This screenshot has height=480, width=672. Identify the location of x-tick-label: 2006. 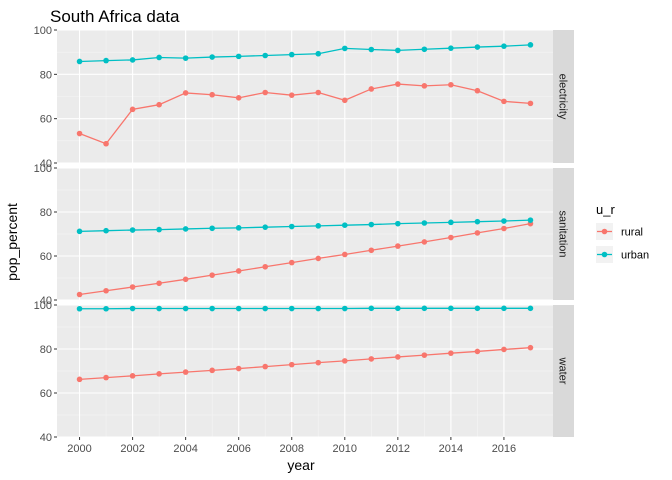
(238, 449).